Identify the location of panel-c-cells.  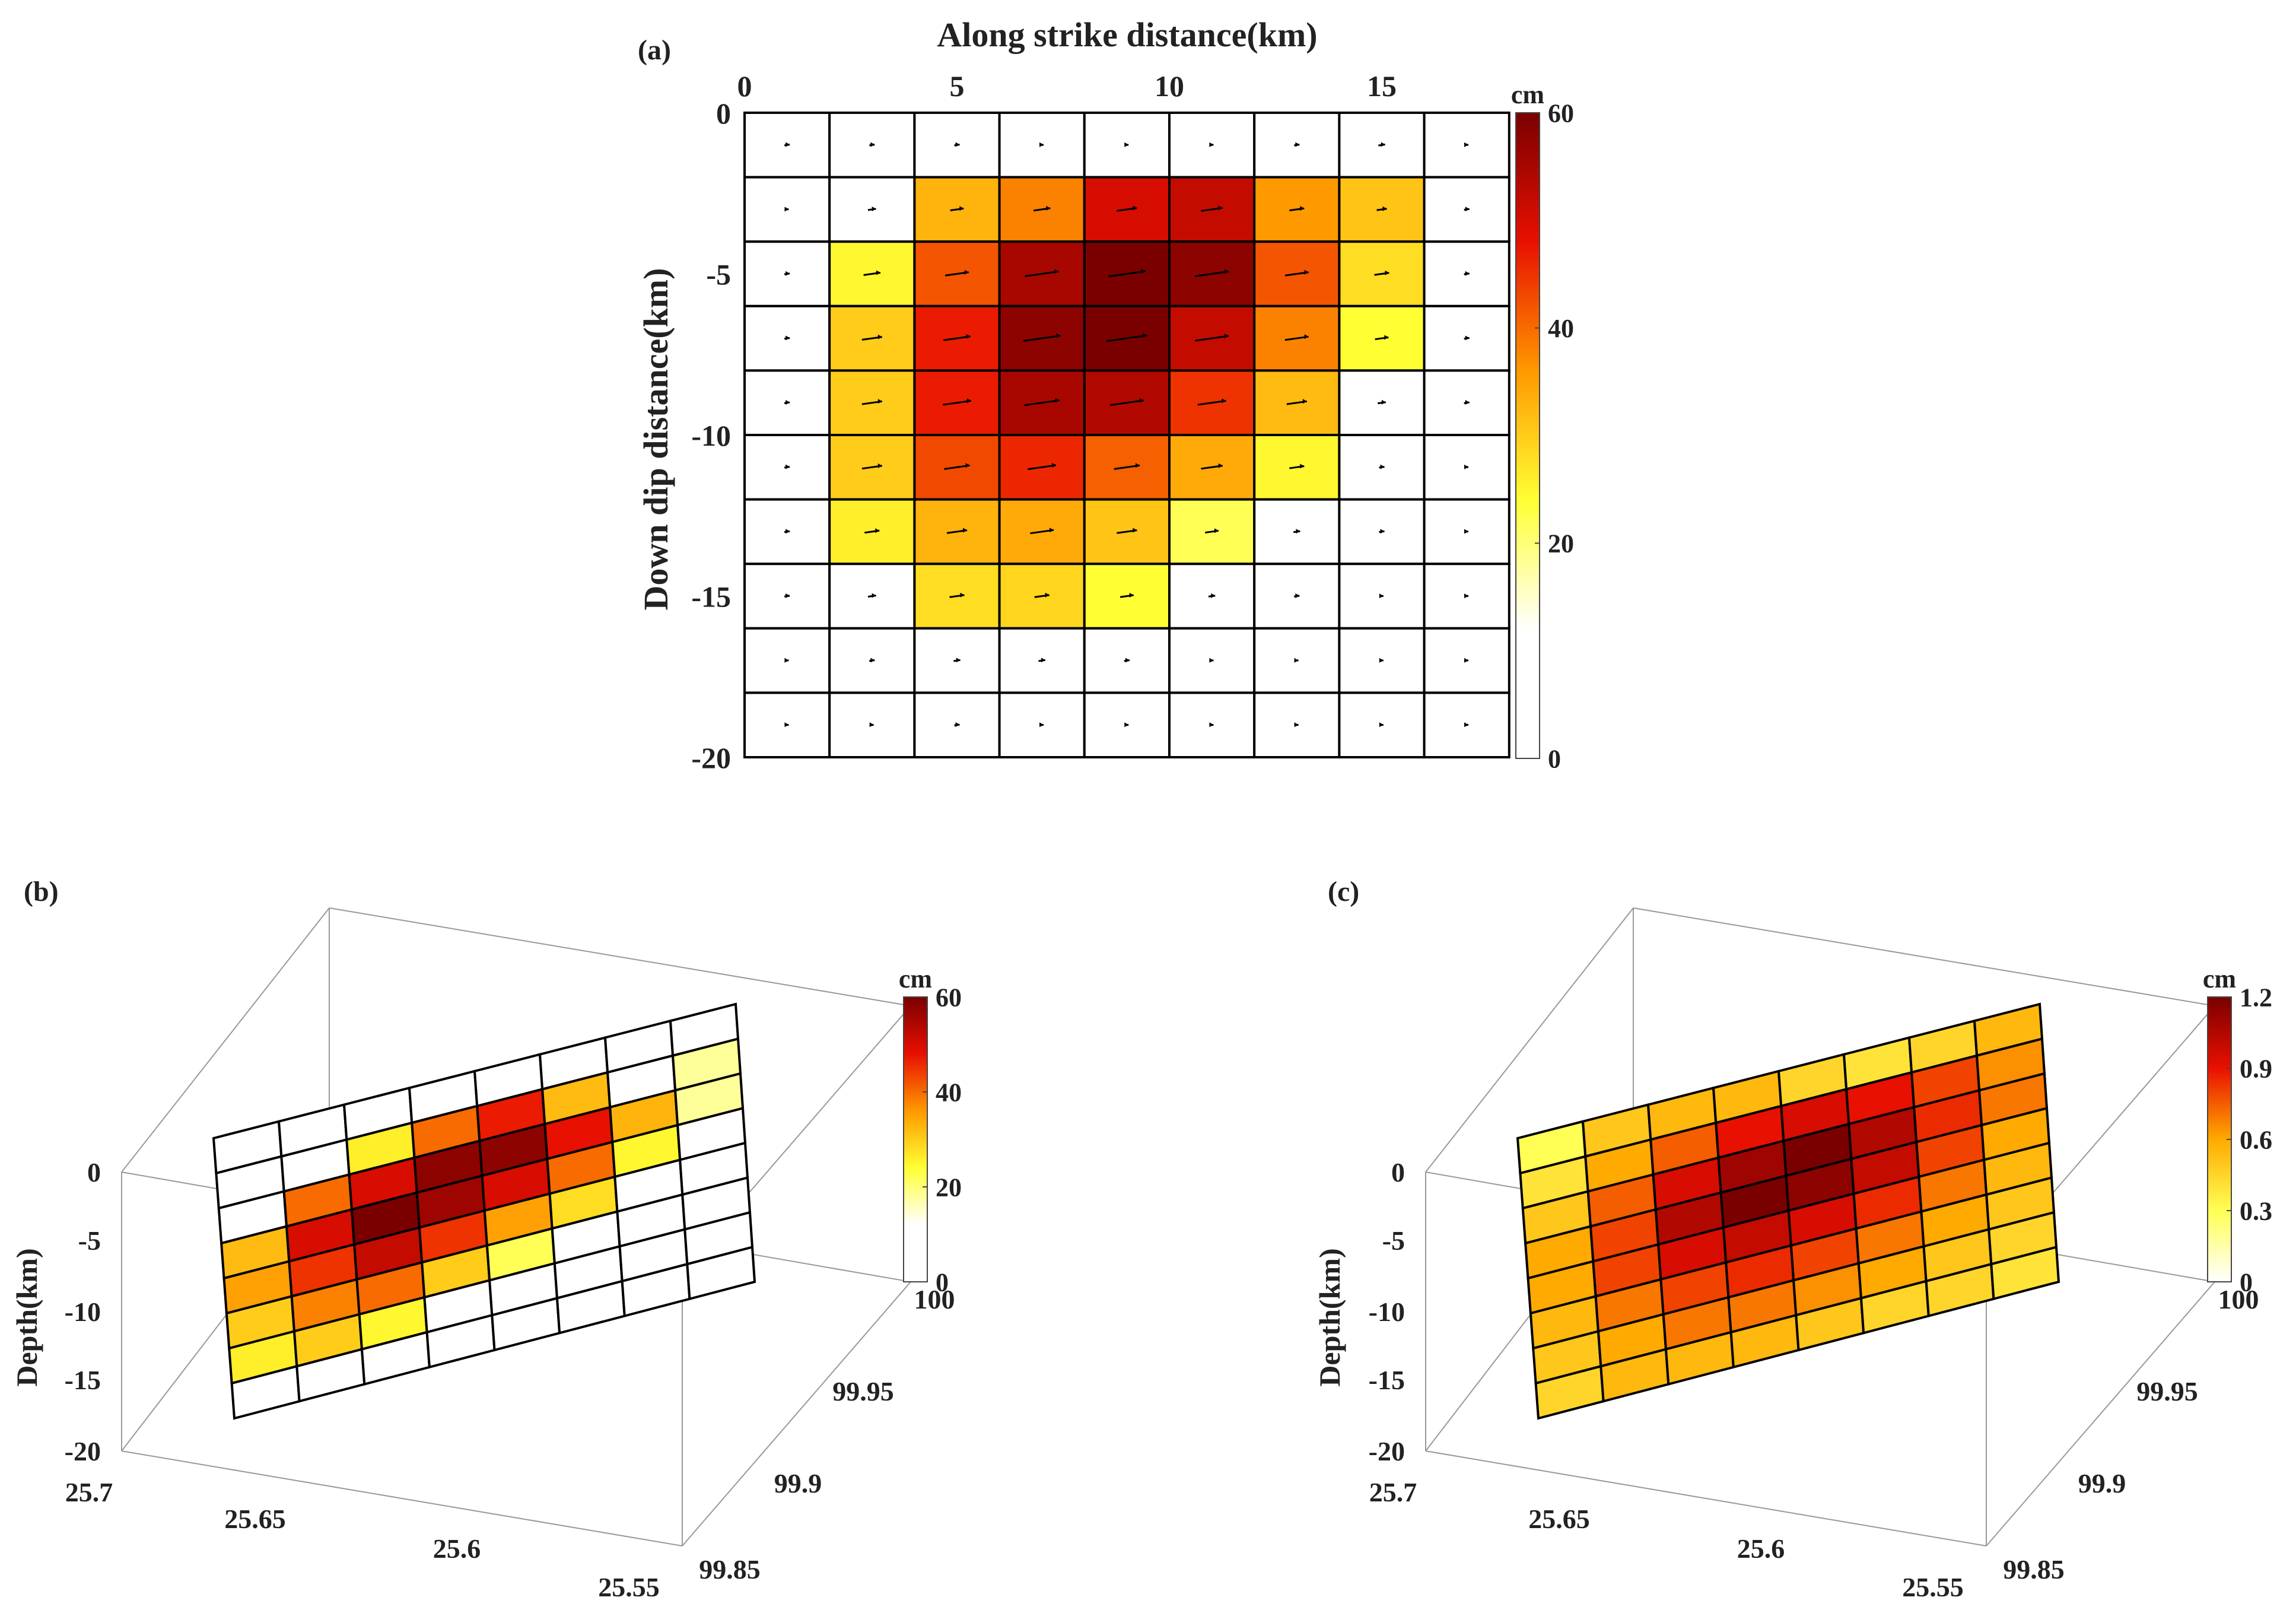
(1788, 1211).